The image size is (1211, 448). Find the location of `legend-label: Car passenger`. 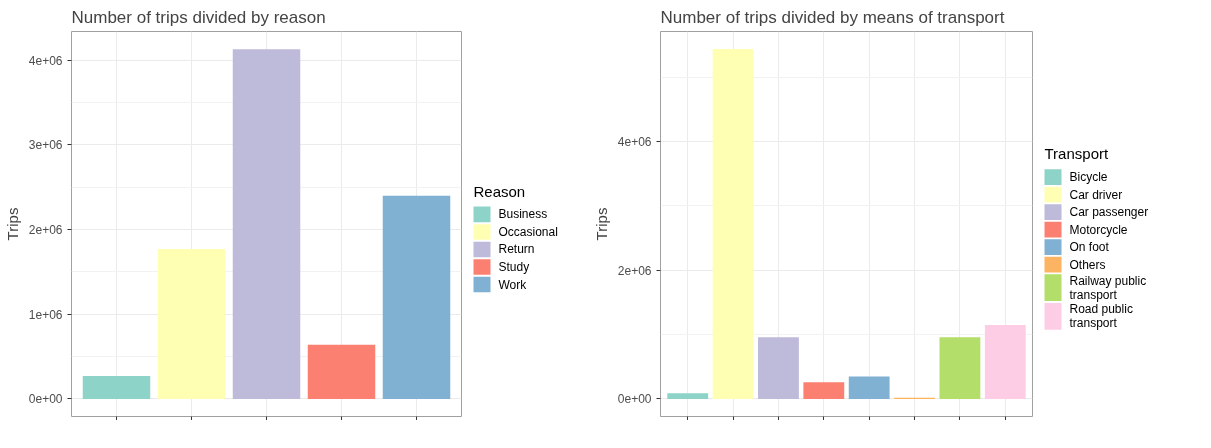

legend-label: Car passenger is located at coordinates (1109, 212).